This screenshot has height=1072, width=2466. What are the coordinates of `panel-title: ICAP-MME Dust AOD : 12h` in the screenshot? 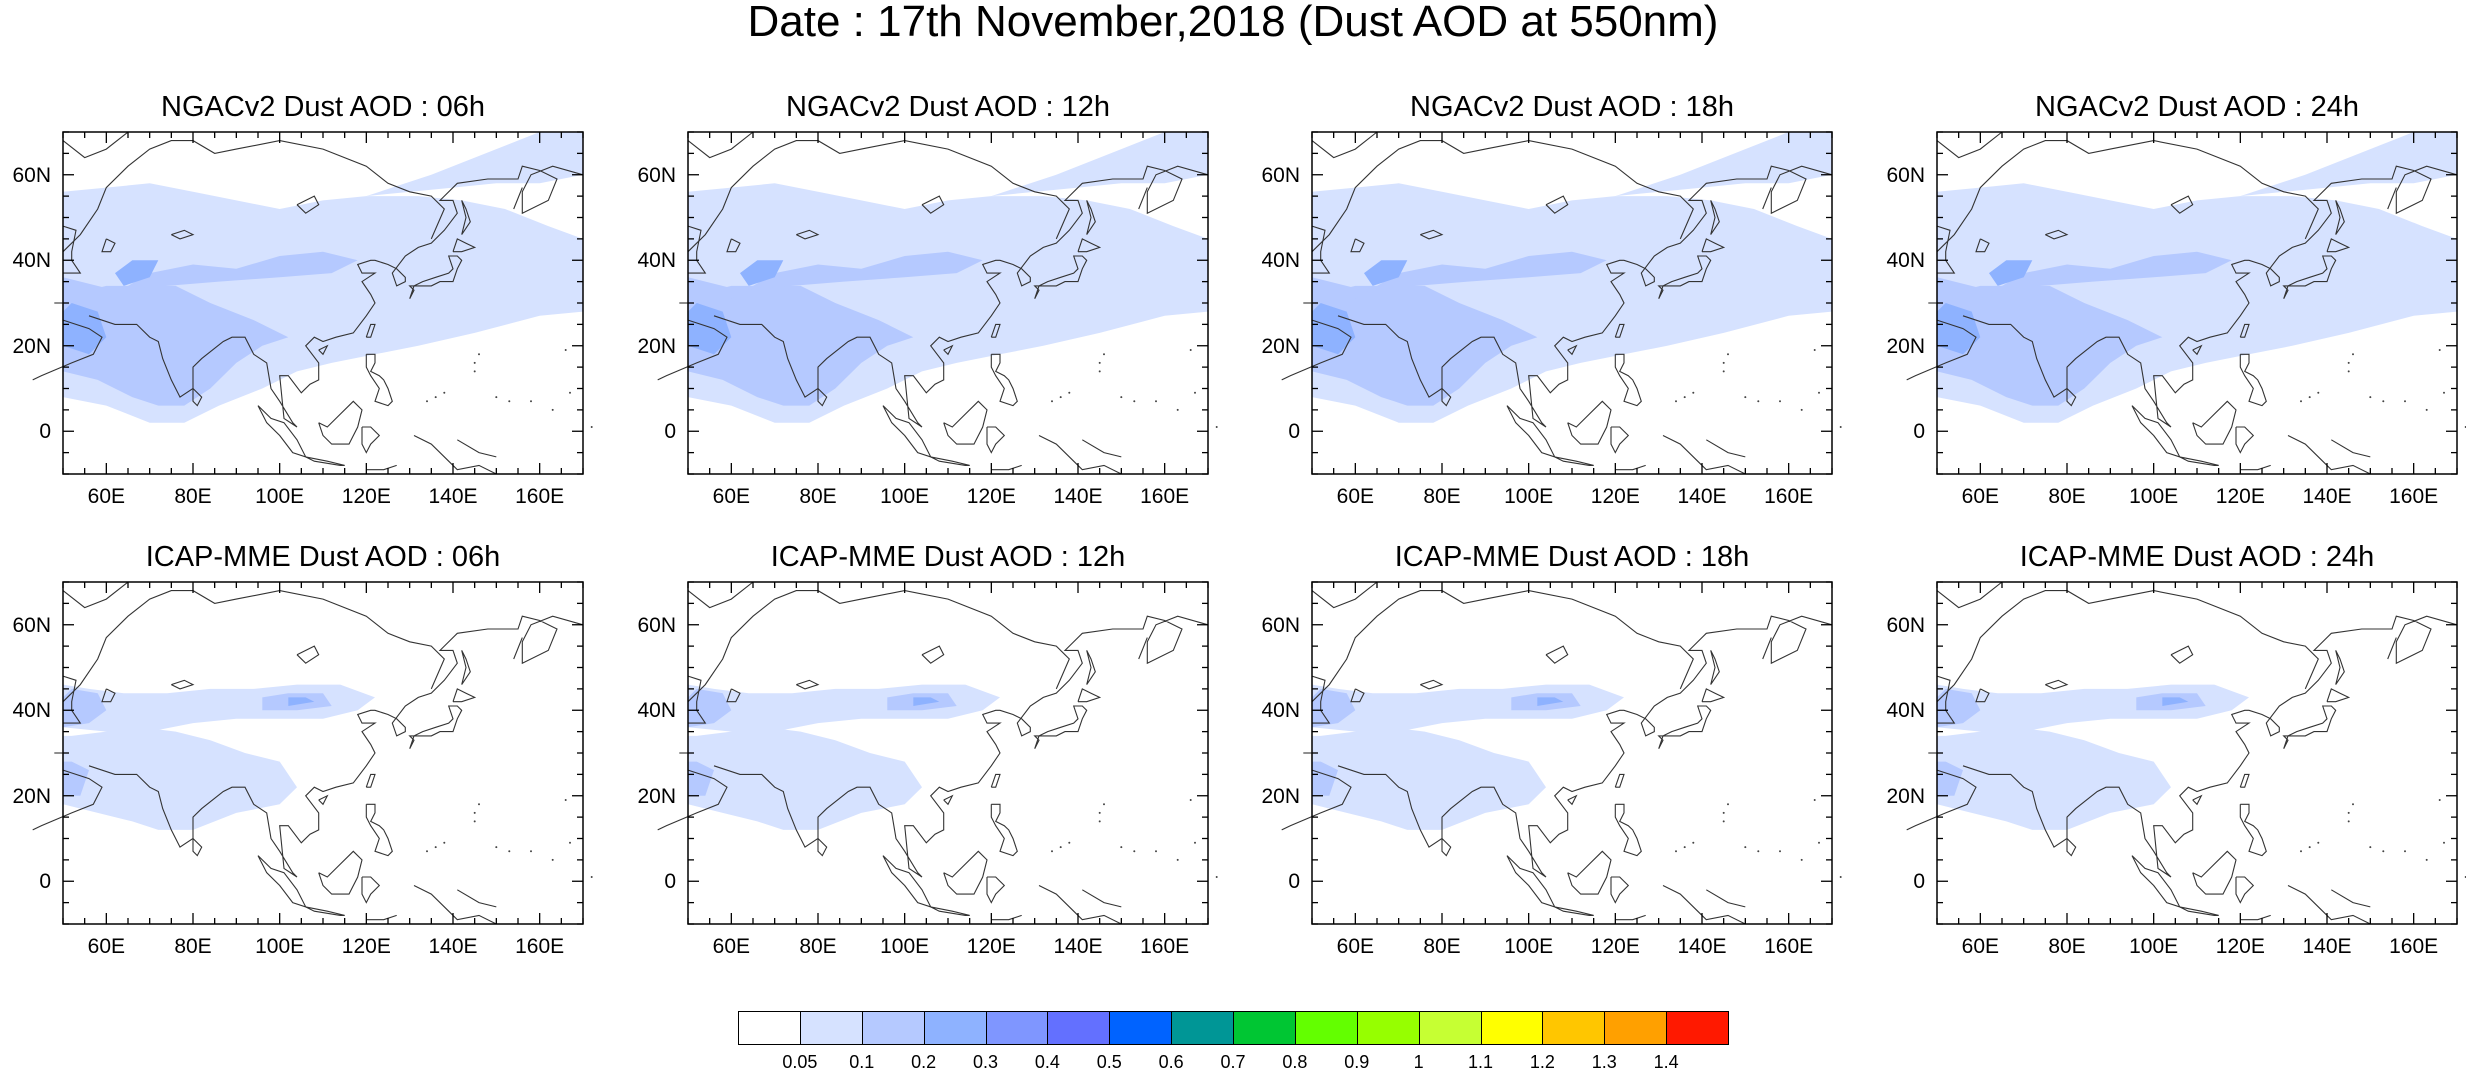 It's located at (948, 557).